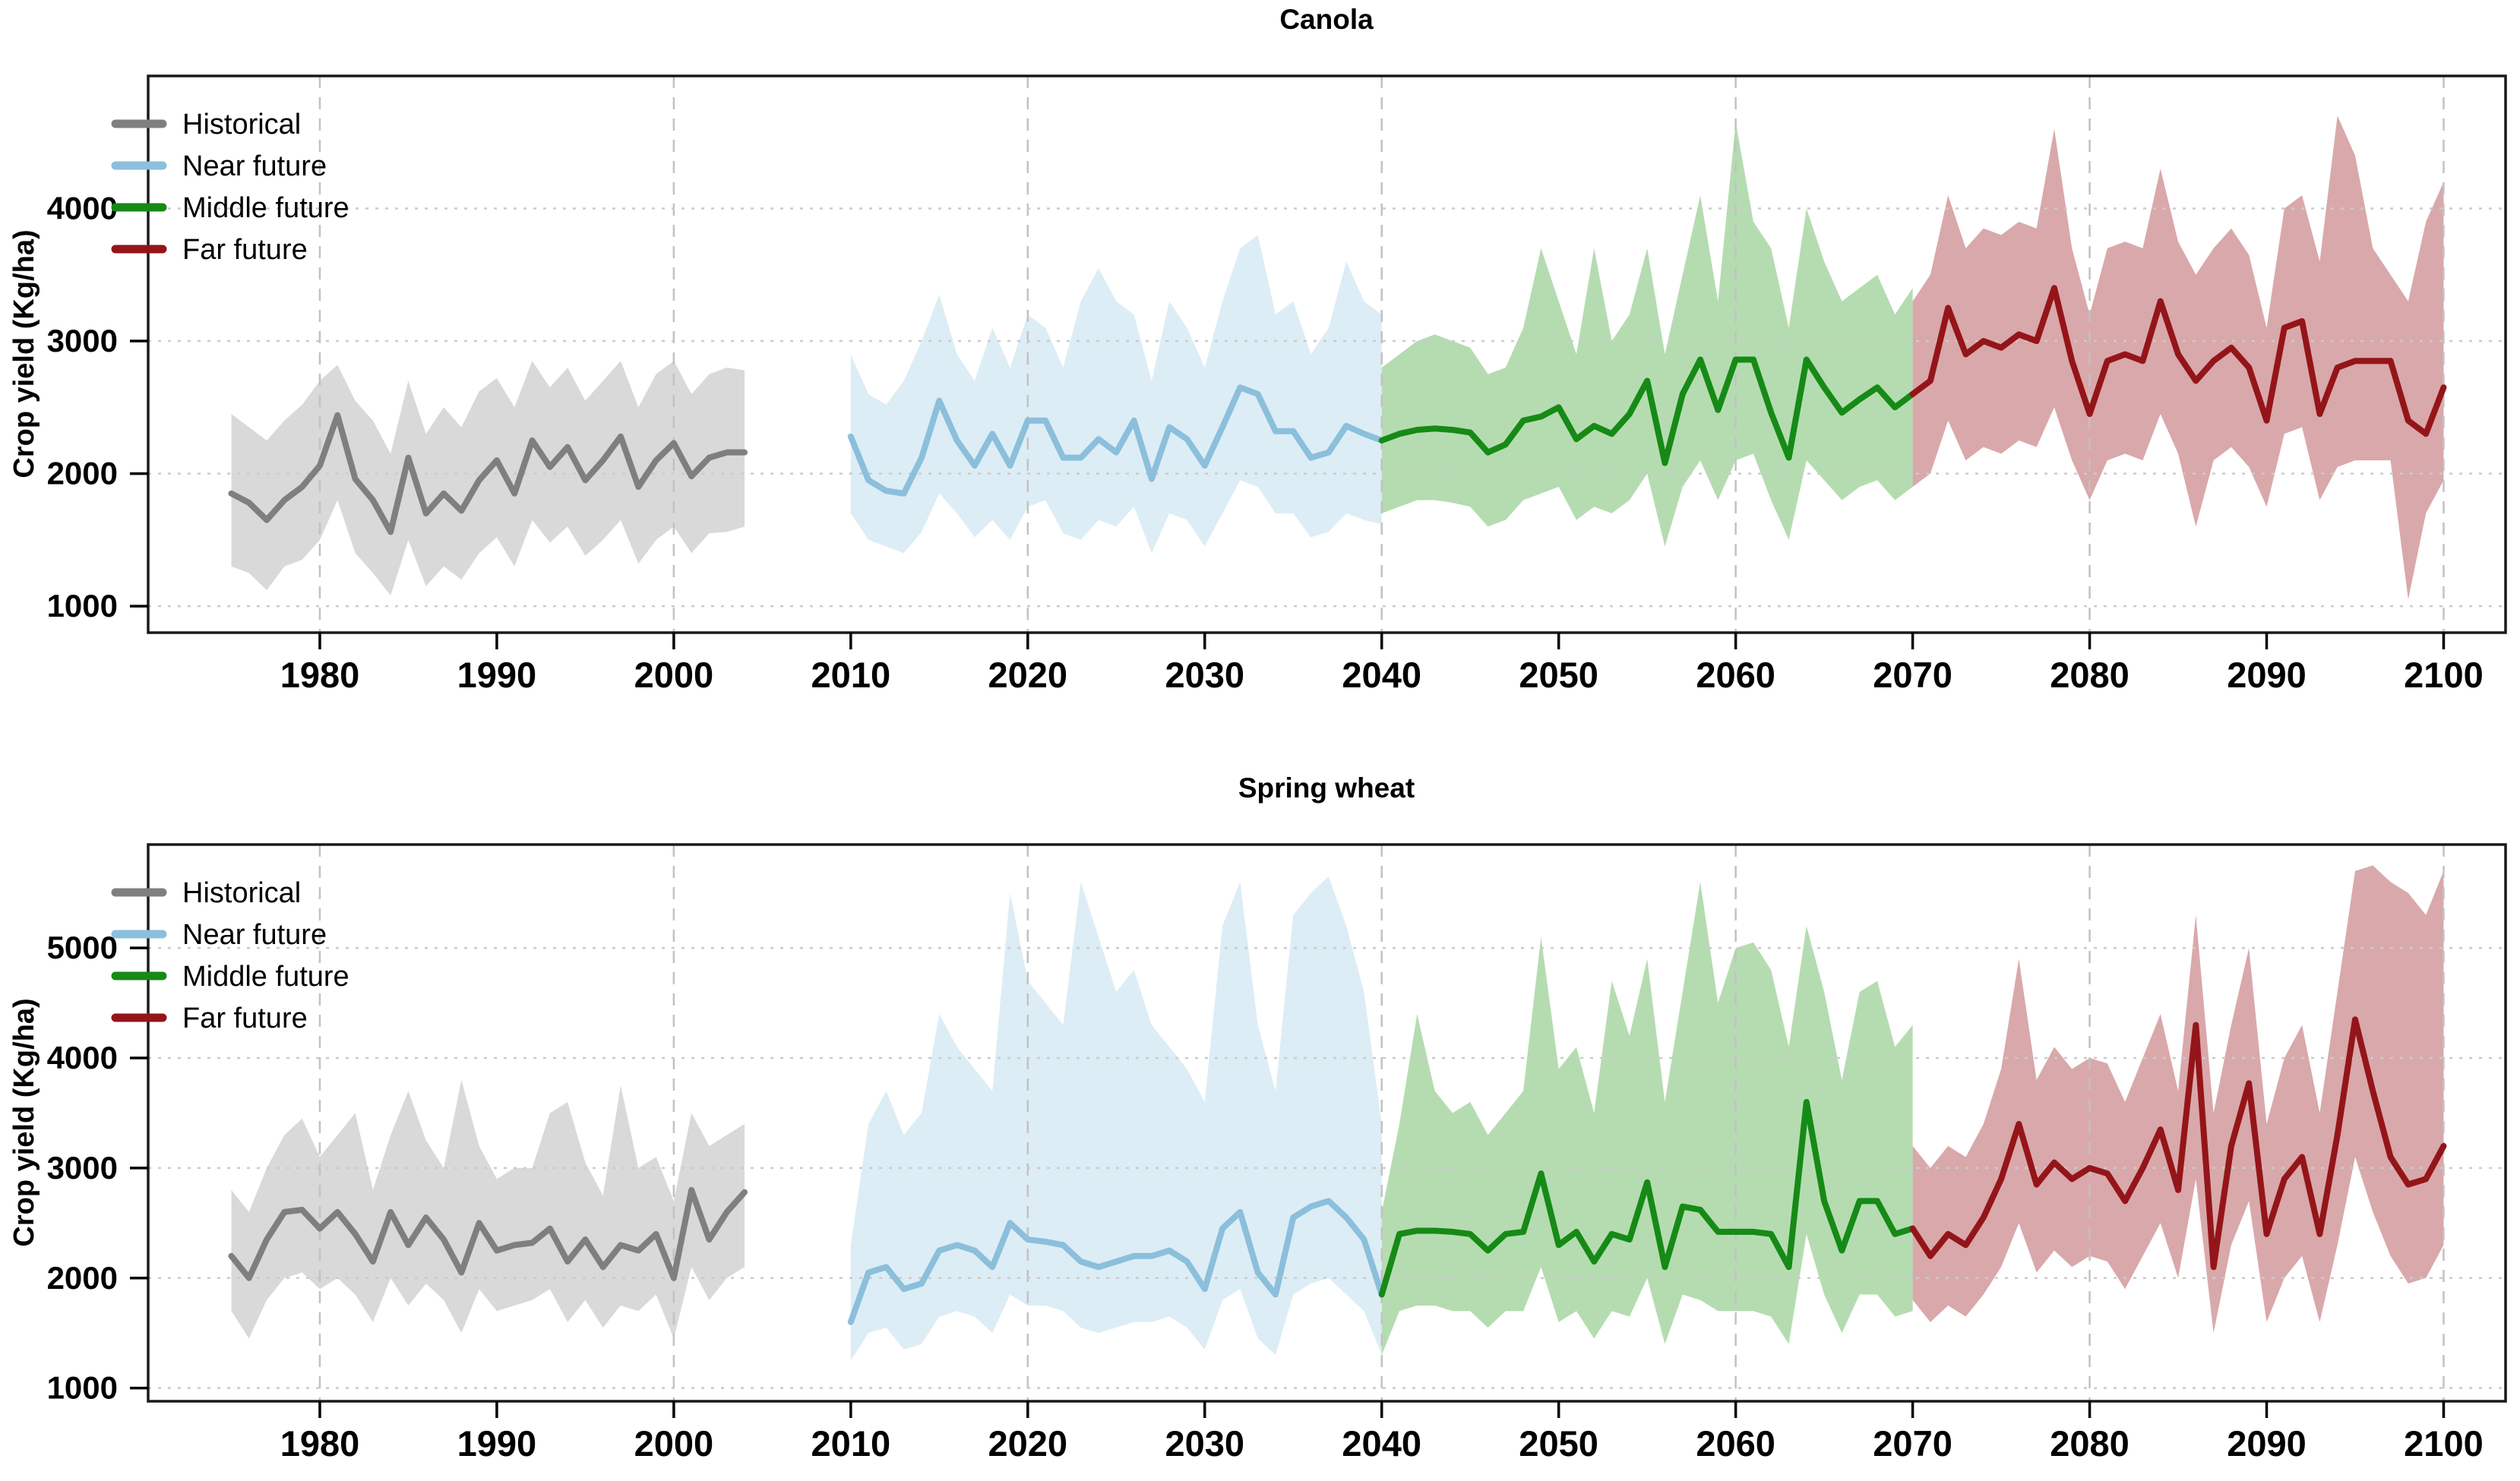 The height and width of the screenshot is (1481, 2520). Describe the element at coordinates (1326, 19) in the screenshot. I see `canola-title: Canola` at that location.